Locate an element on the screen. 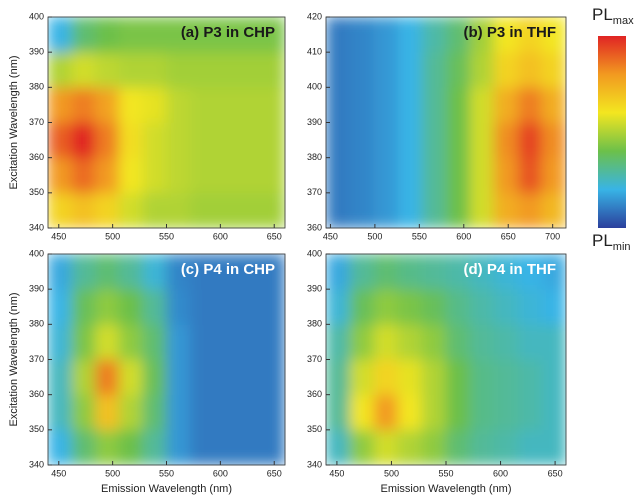 Image resolution: width=636 pixels, height=496 pixels. y-axis-label: Excitation Wavelength (nm) is located at coordinates (14, 359).